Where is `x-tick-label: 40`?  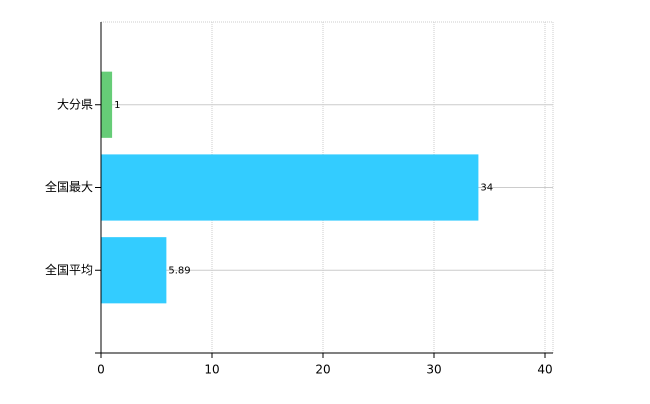 x-tick-label: 40 is located at coordinates (544, 370).